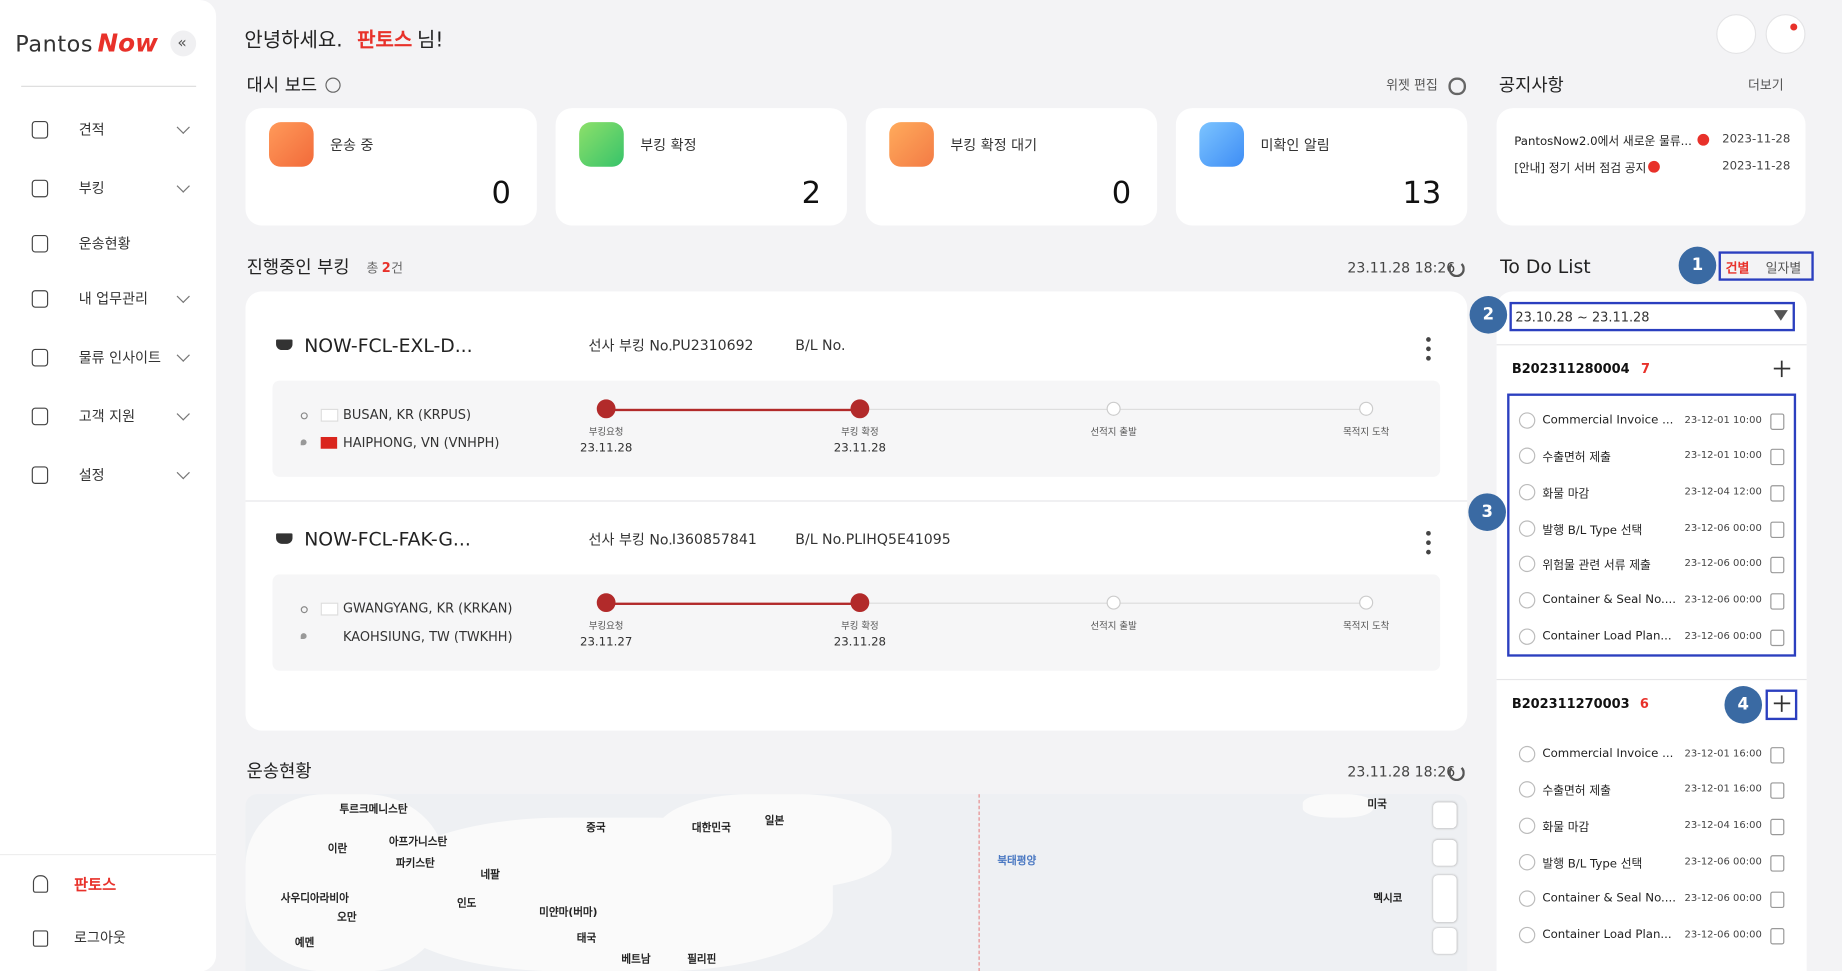 Image resolution: width=1842 pixels, height=971 pixels. I want to click on group-id: B202311270003, so click(1570, 704).